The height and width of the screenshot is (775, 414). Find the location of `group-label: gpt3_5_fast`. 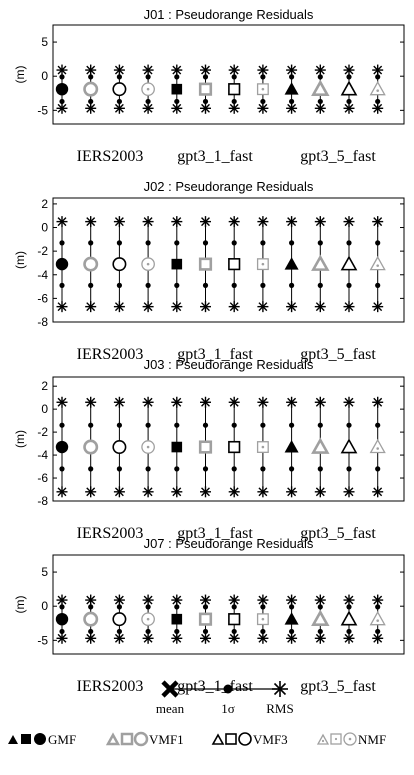

group-label: gpt3_5_fast is located at coordinates (338, 156).